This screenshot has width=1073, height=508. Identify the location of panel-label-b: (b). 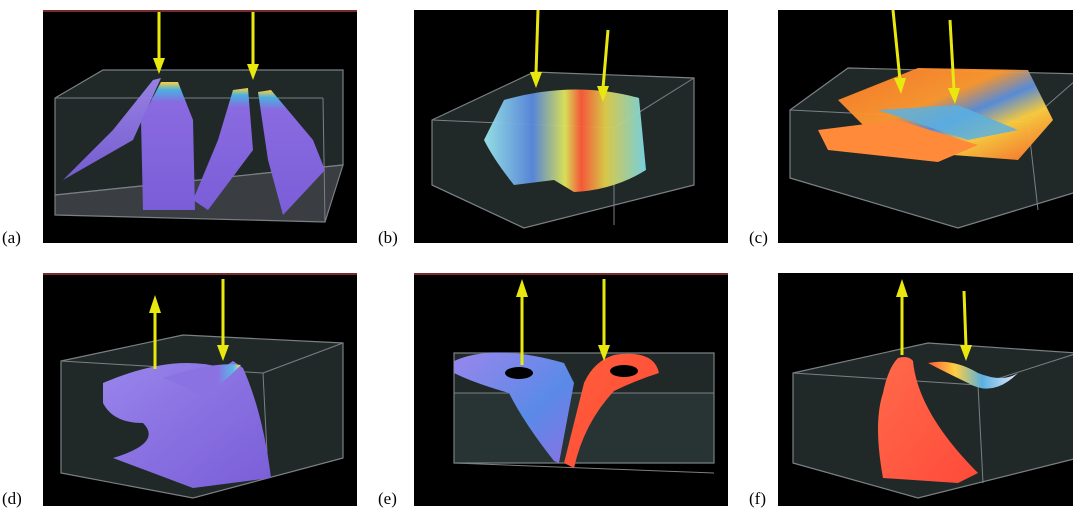
(388, 237).